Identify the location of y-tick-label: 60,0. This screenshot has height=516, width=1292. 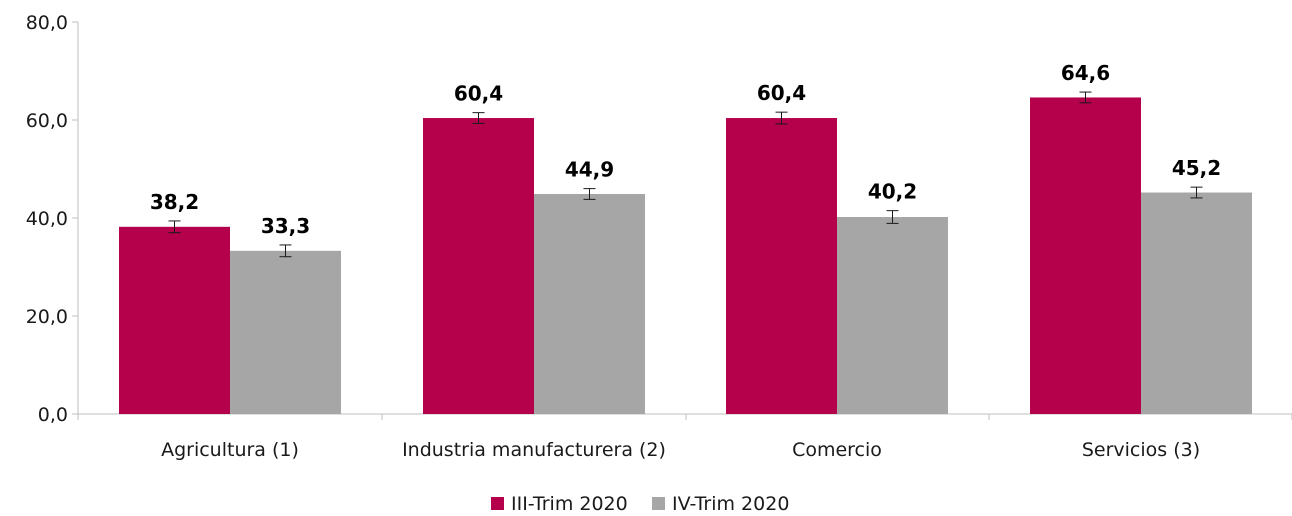
(47, 121).